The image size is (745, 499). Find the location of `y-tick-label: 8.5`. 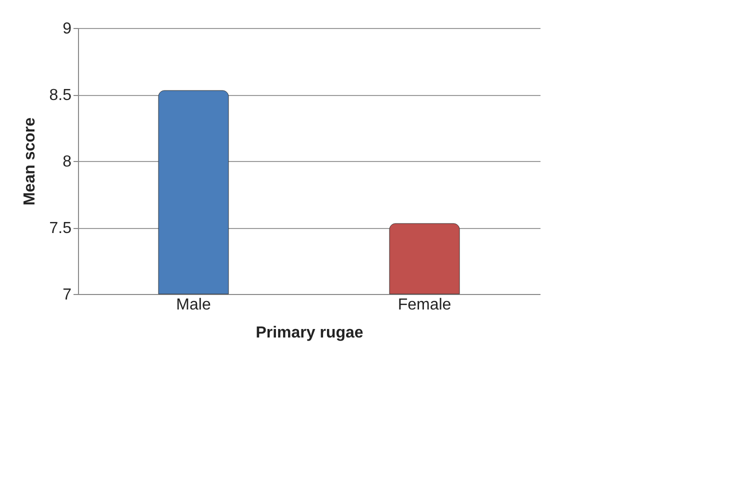

y-tick-label: 8.5 is located at coordinates (60, 95).